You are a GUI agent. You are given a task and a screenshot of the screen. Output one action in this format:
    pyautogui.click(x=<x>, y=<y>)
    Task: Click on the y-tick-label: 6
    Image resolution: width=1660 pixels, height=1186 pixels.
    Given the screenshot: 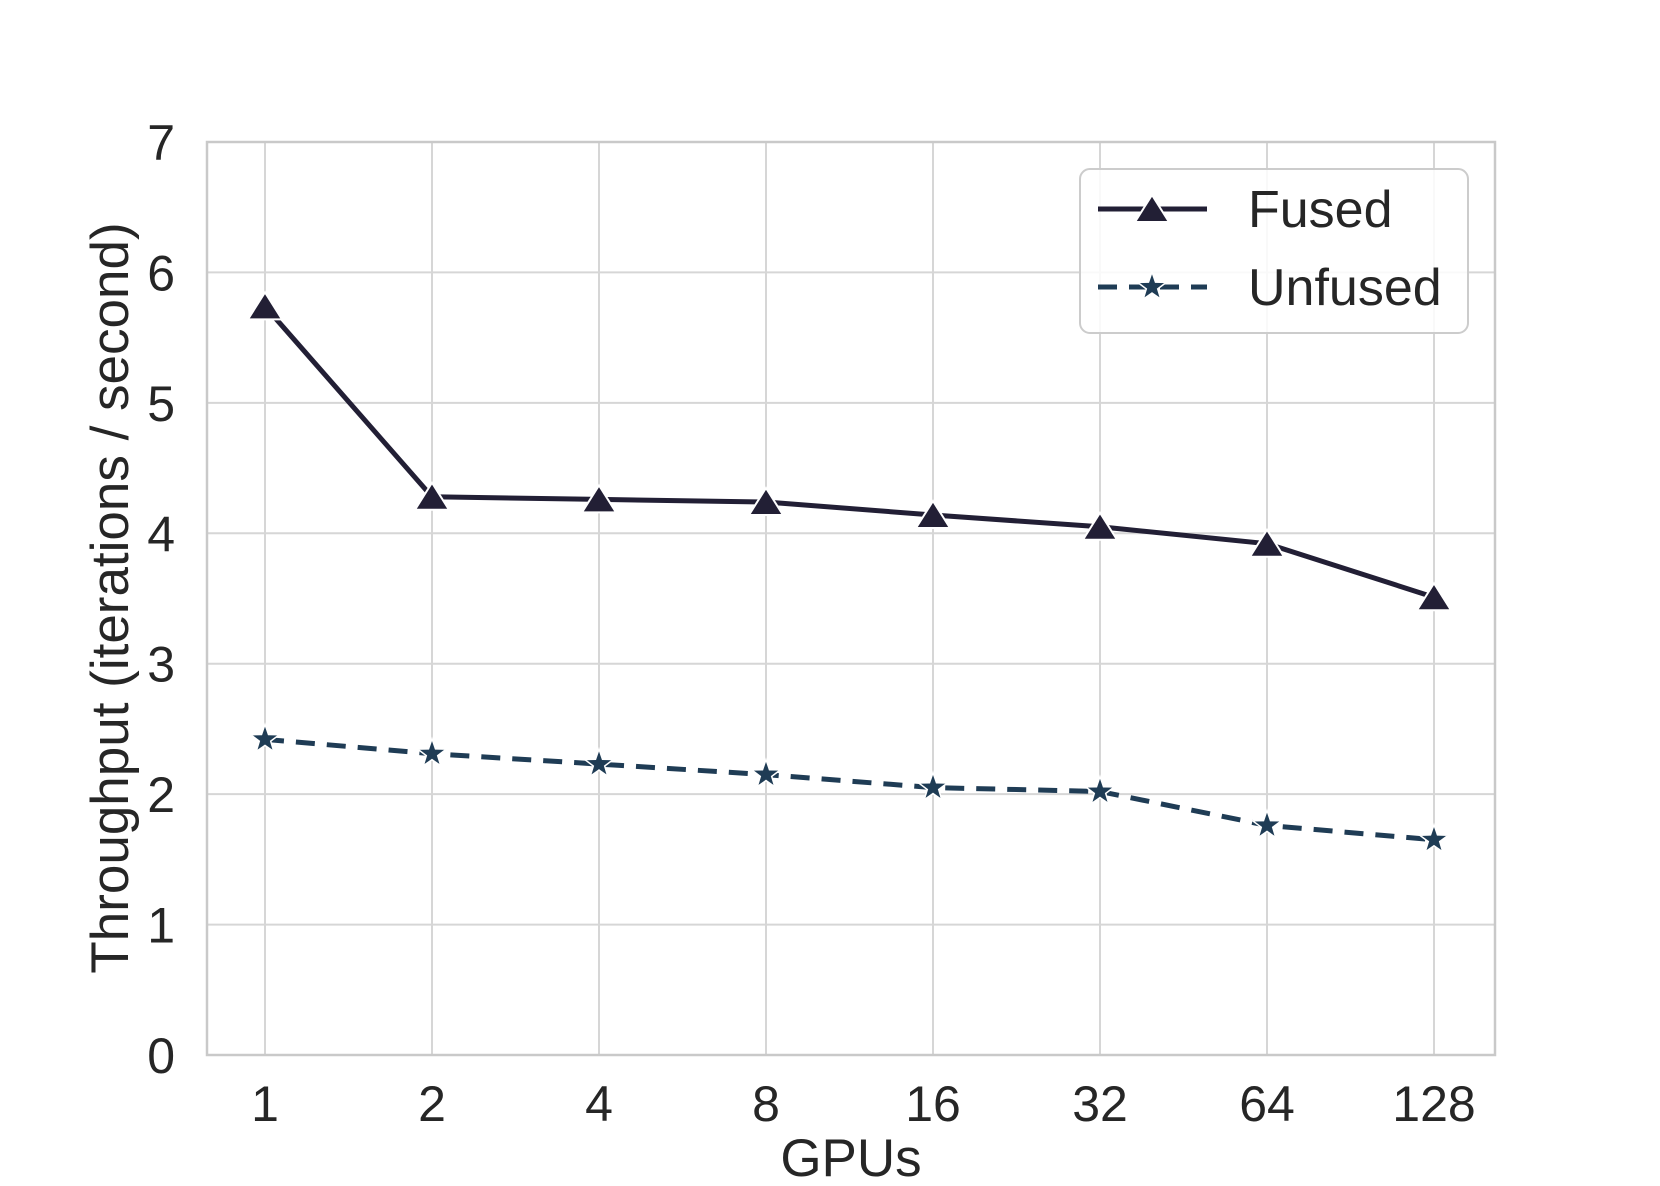 What is the action you would take?
    pyautogui.click(x=161, y=273)
    